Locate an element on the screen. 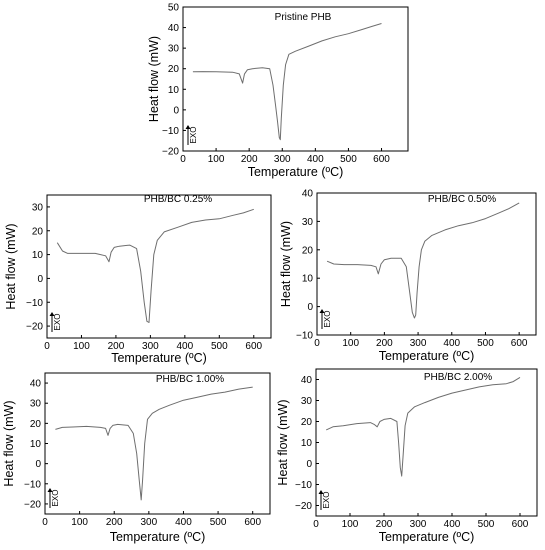  panel-title: PHB/BC 0.25% is located at coordinates (178, 199).